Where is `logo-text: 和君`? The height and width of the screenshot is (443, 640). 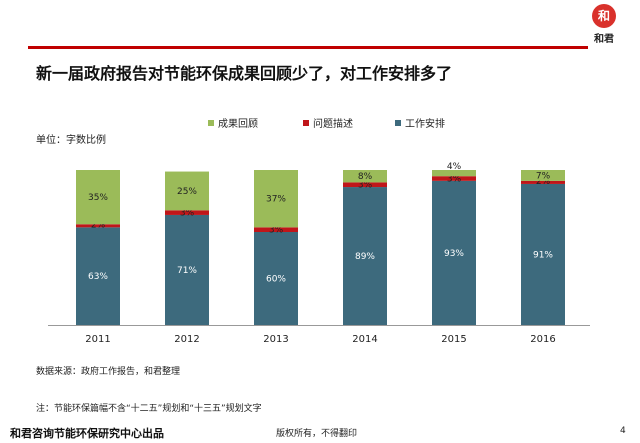 logo-text: 和君 is located at coordinates (604, 39).